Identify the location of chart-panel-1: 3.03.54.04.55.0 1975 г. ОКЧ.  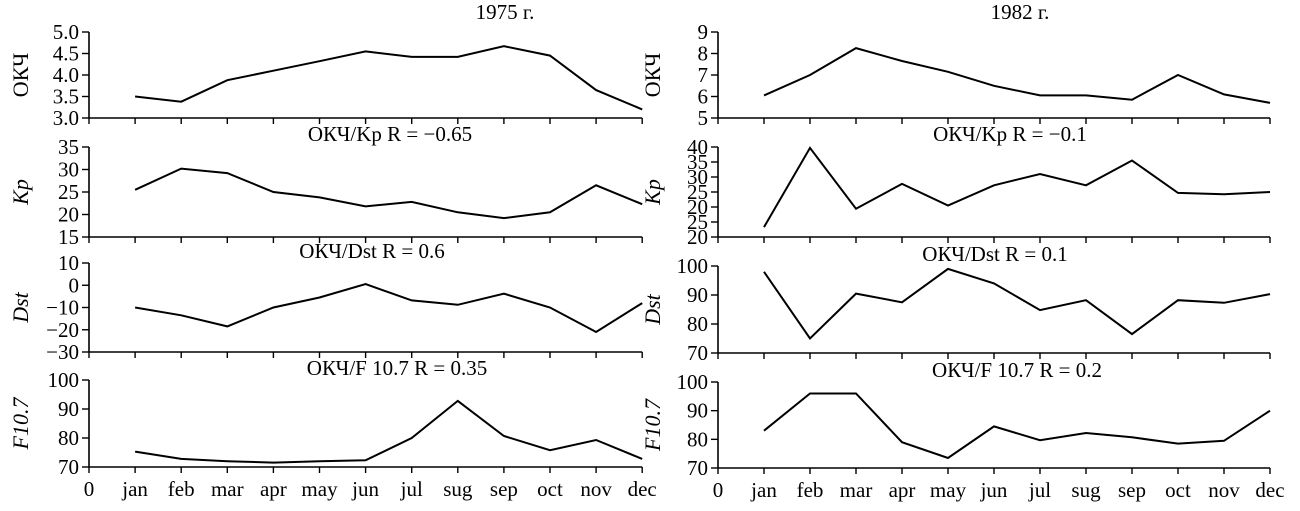
(325, 65).